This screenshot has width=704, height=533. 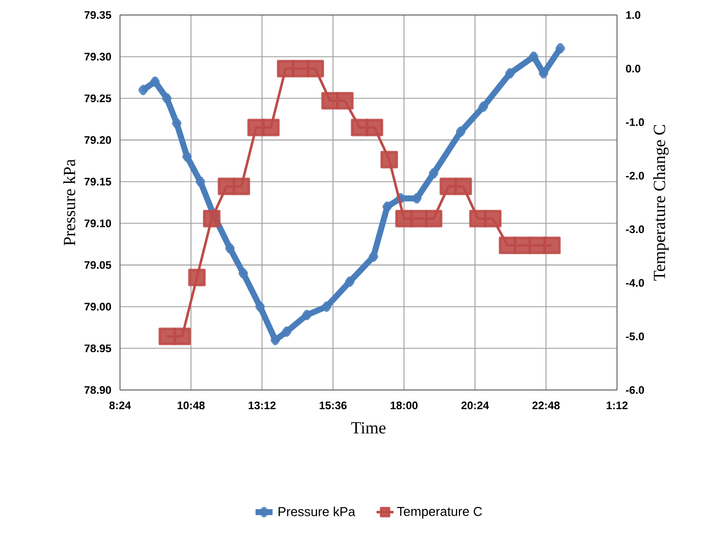 I want to click on y2-tick-label: -5.0, so click(x=635, y=336).